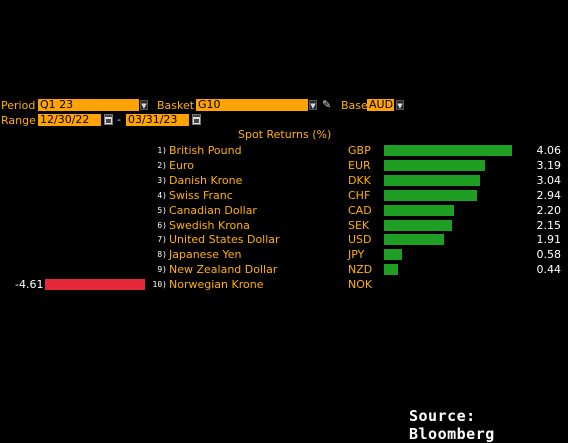 The height and width of the screenshot is (443, 568). I want to click on rank-number: 8), so click(162, 254).